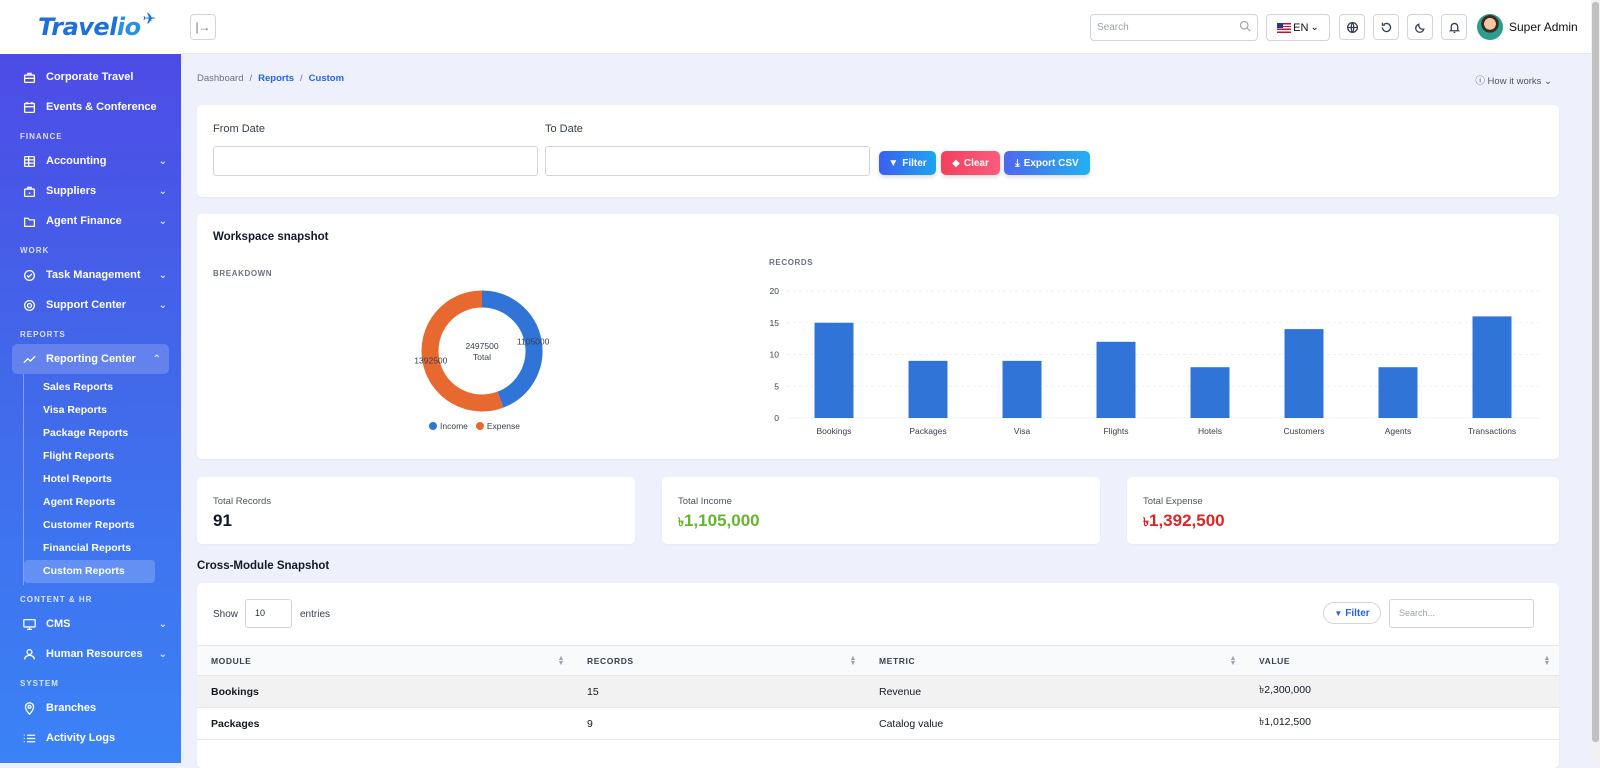 The width and height of the screenshot is (1600, 768). What do you see at coordinates (1184, 520) in the screenshot?
I see `stat-value: ৳1,392,500` at bounding box center [1184, 520].